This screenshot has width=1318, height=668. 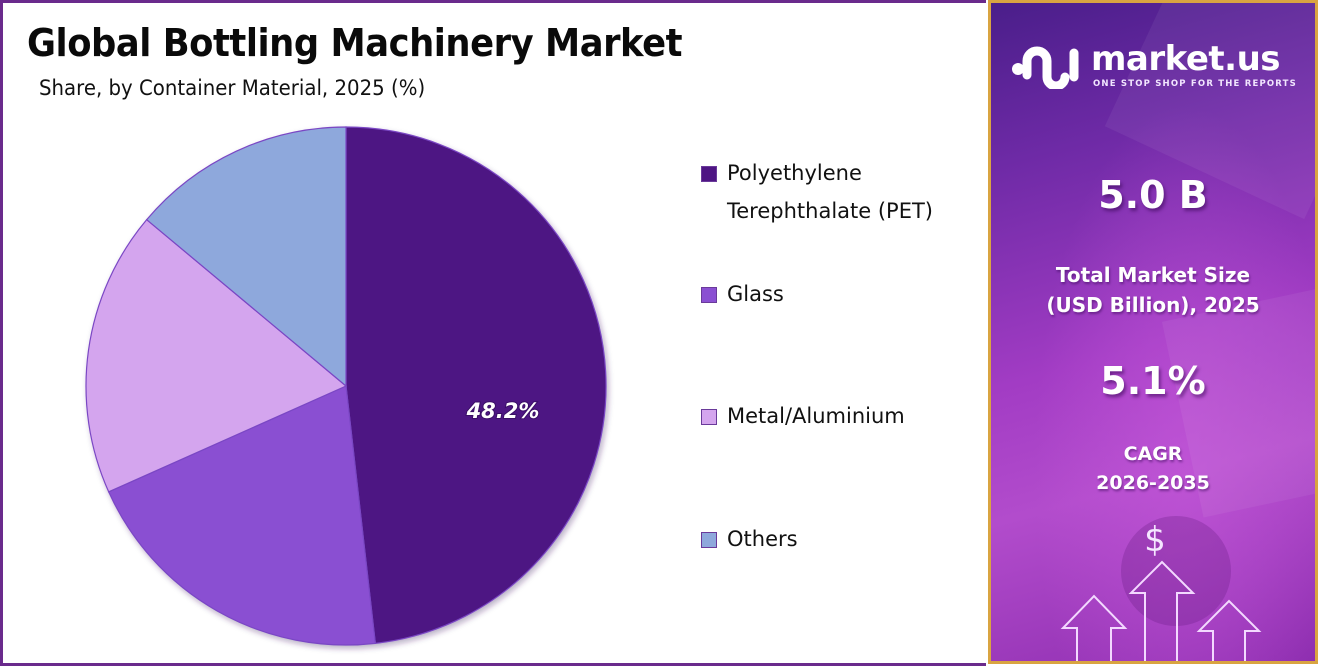 I want to click on legend-swatch-glass, so click(x=709, y=295).